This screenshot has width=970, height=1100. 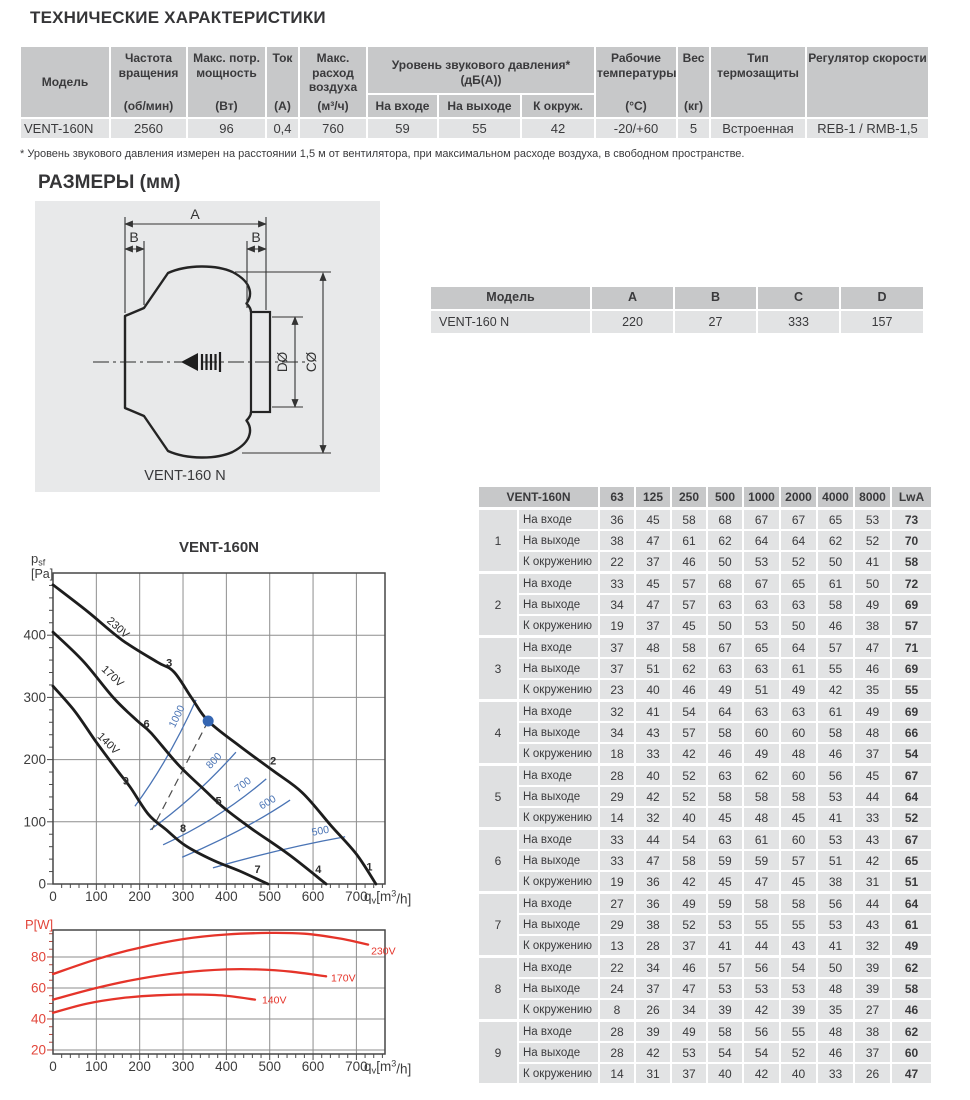 What do you see at coordinates (479, 128) in the screenshot?
I see `spec-value-sound-outlet: 55` at bounding box center [479, 128].